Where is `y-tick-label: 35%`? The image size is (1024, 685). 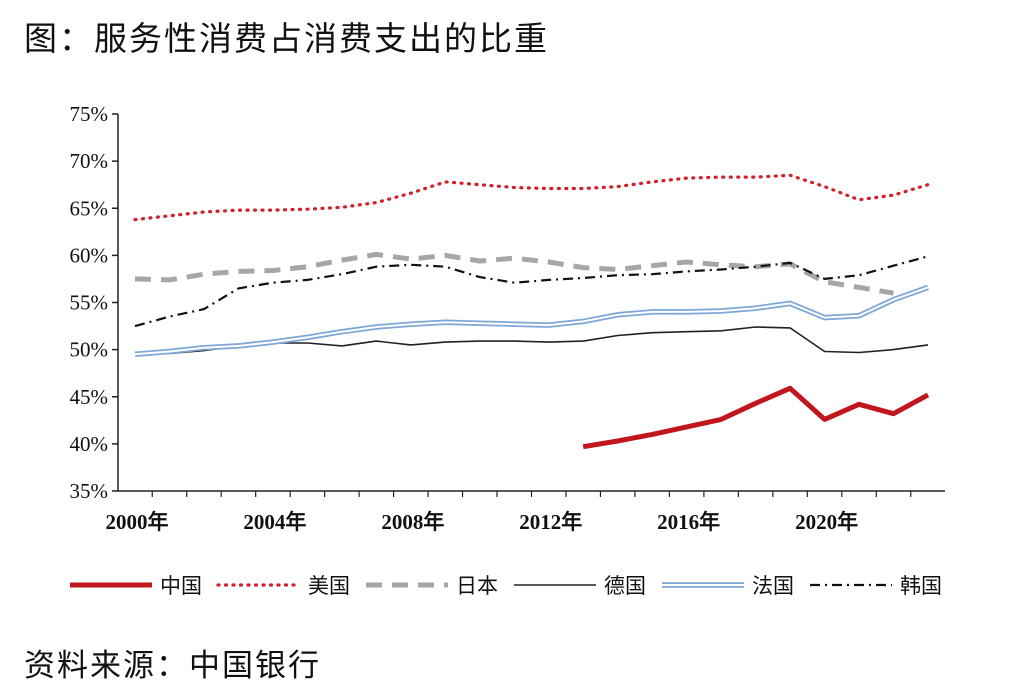 y-tick-label: 35% is located at coordinates (89, 491).